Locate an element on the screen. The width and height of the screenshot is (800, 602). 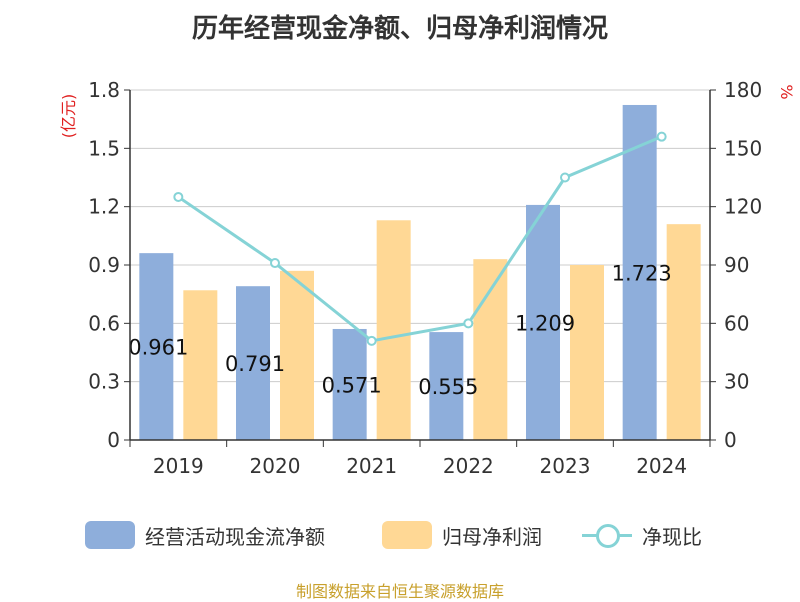
source-note: 制图数据来自恒生聚源数据库 is located at coordinates (399, 591).